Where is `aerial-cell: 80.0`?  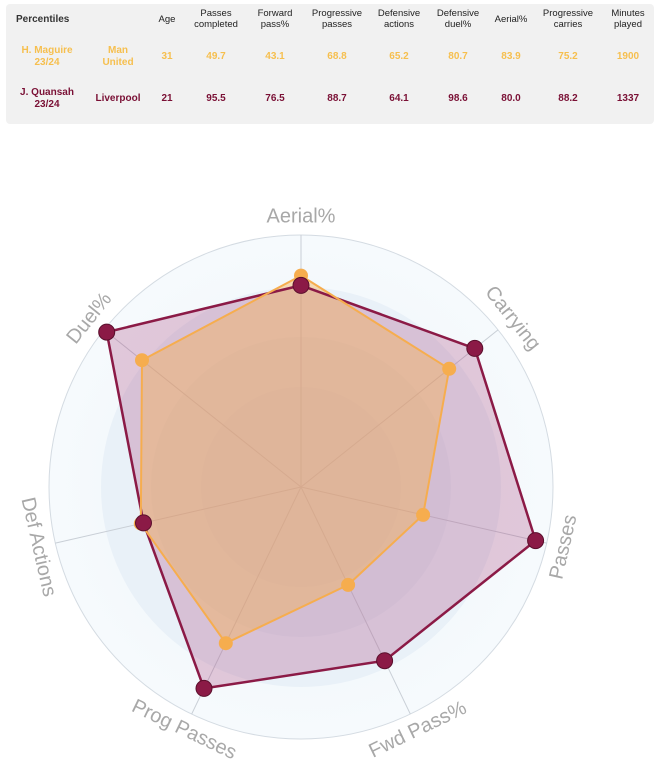
aerial-cell: 80.0 is located at coordinates (511, 98).